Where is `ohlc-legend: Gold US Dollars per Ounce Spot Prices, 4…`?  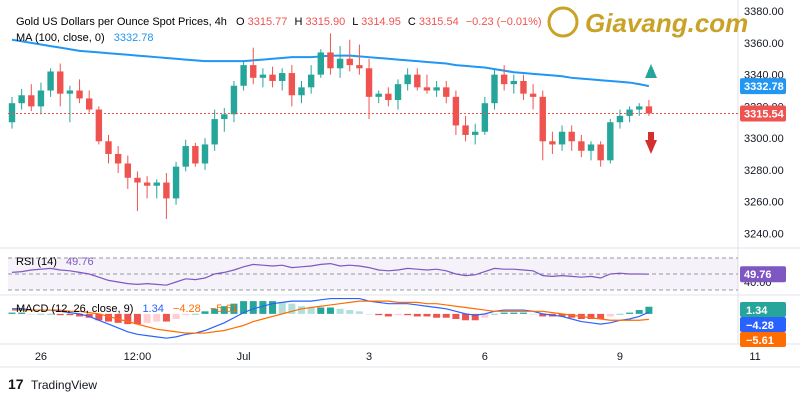 ohlc-legend: Gold US Dollars per Ounce Spot Prices, 4… is located at coordinates (279, 22).